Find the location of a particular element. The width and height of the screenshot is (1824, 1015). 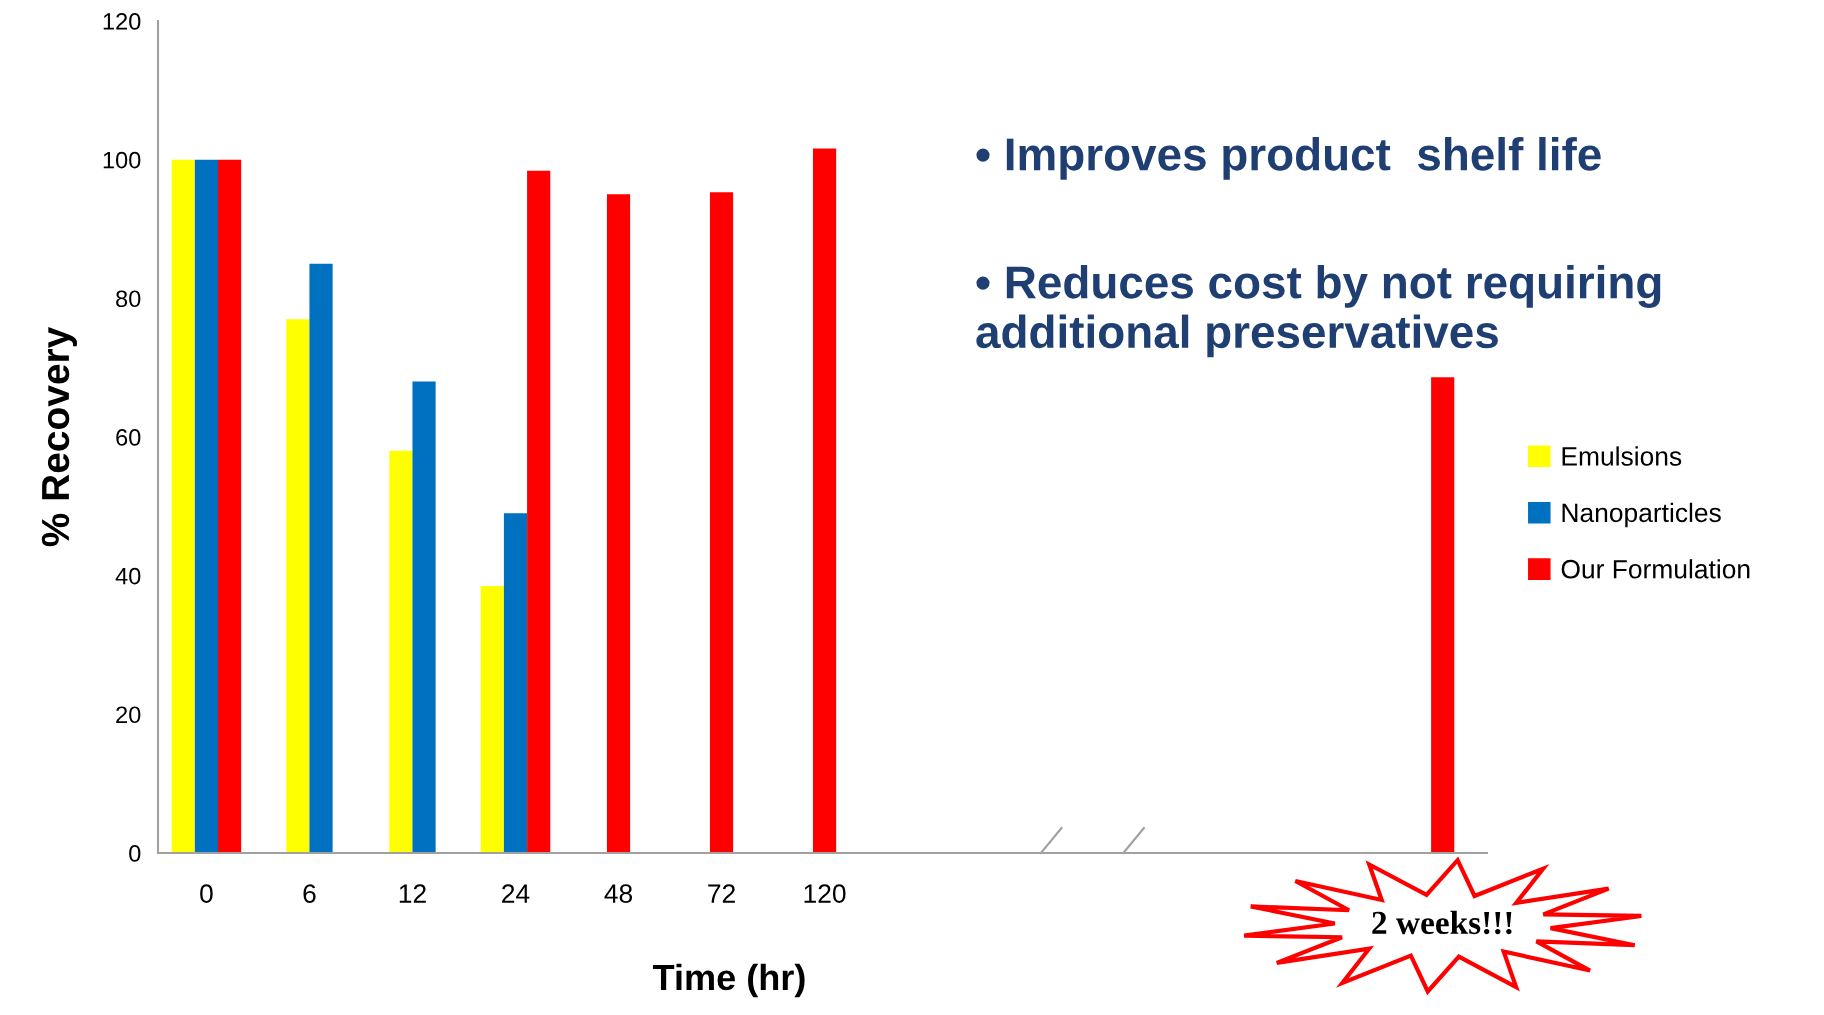

x-tick-label: 48 is located at coordinates (618, 893).